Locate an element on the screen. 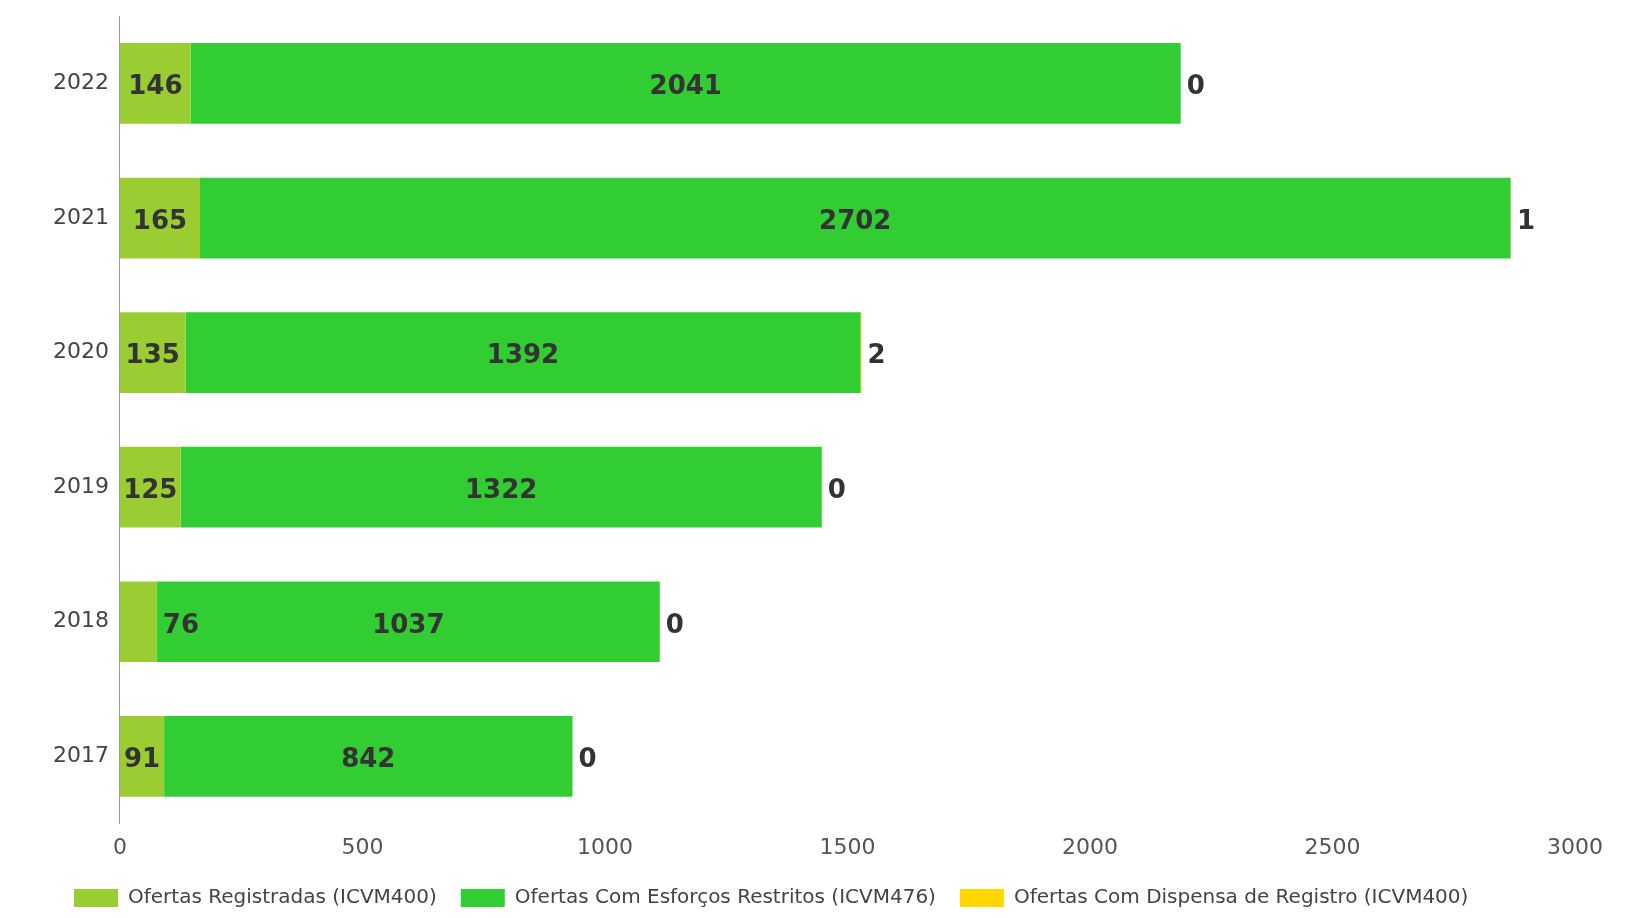 The height and width of the screenshot is (918, 1625). data-label: 1322 is located at coordinates (501, 488).